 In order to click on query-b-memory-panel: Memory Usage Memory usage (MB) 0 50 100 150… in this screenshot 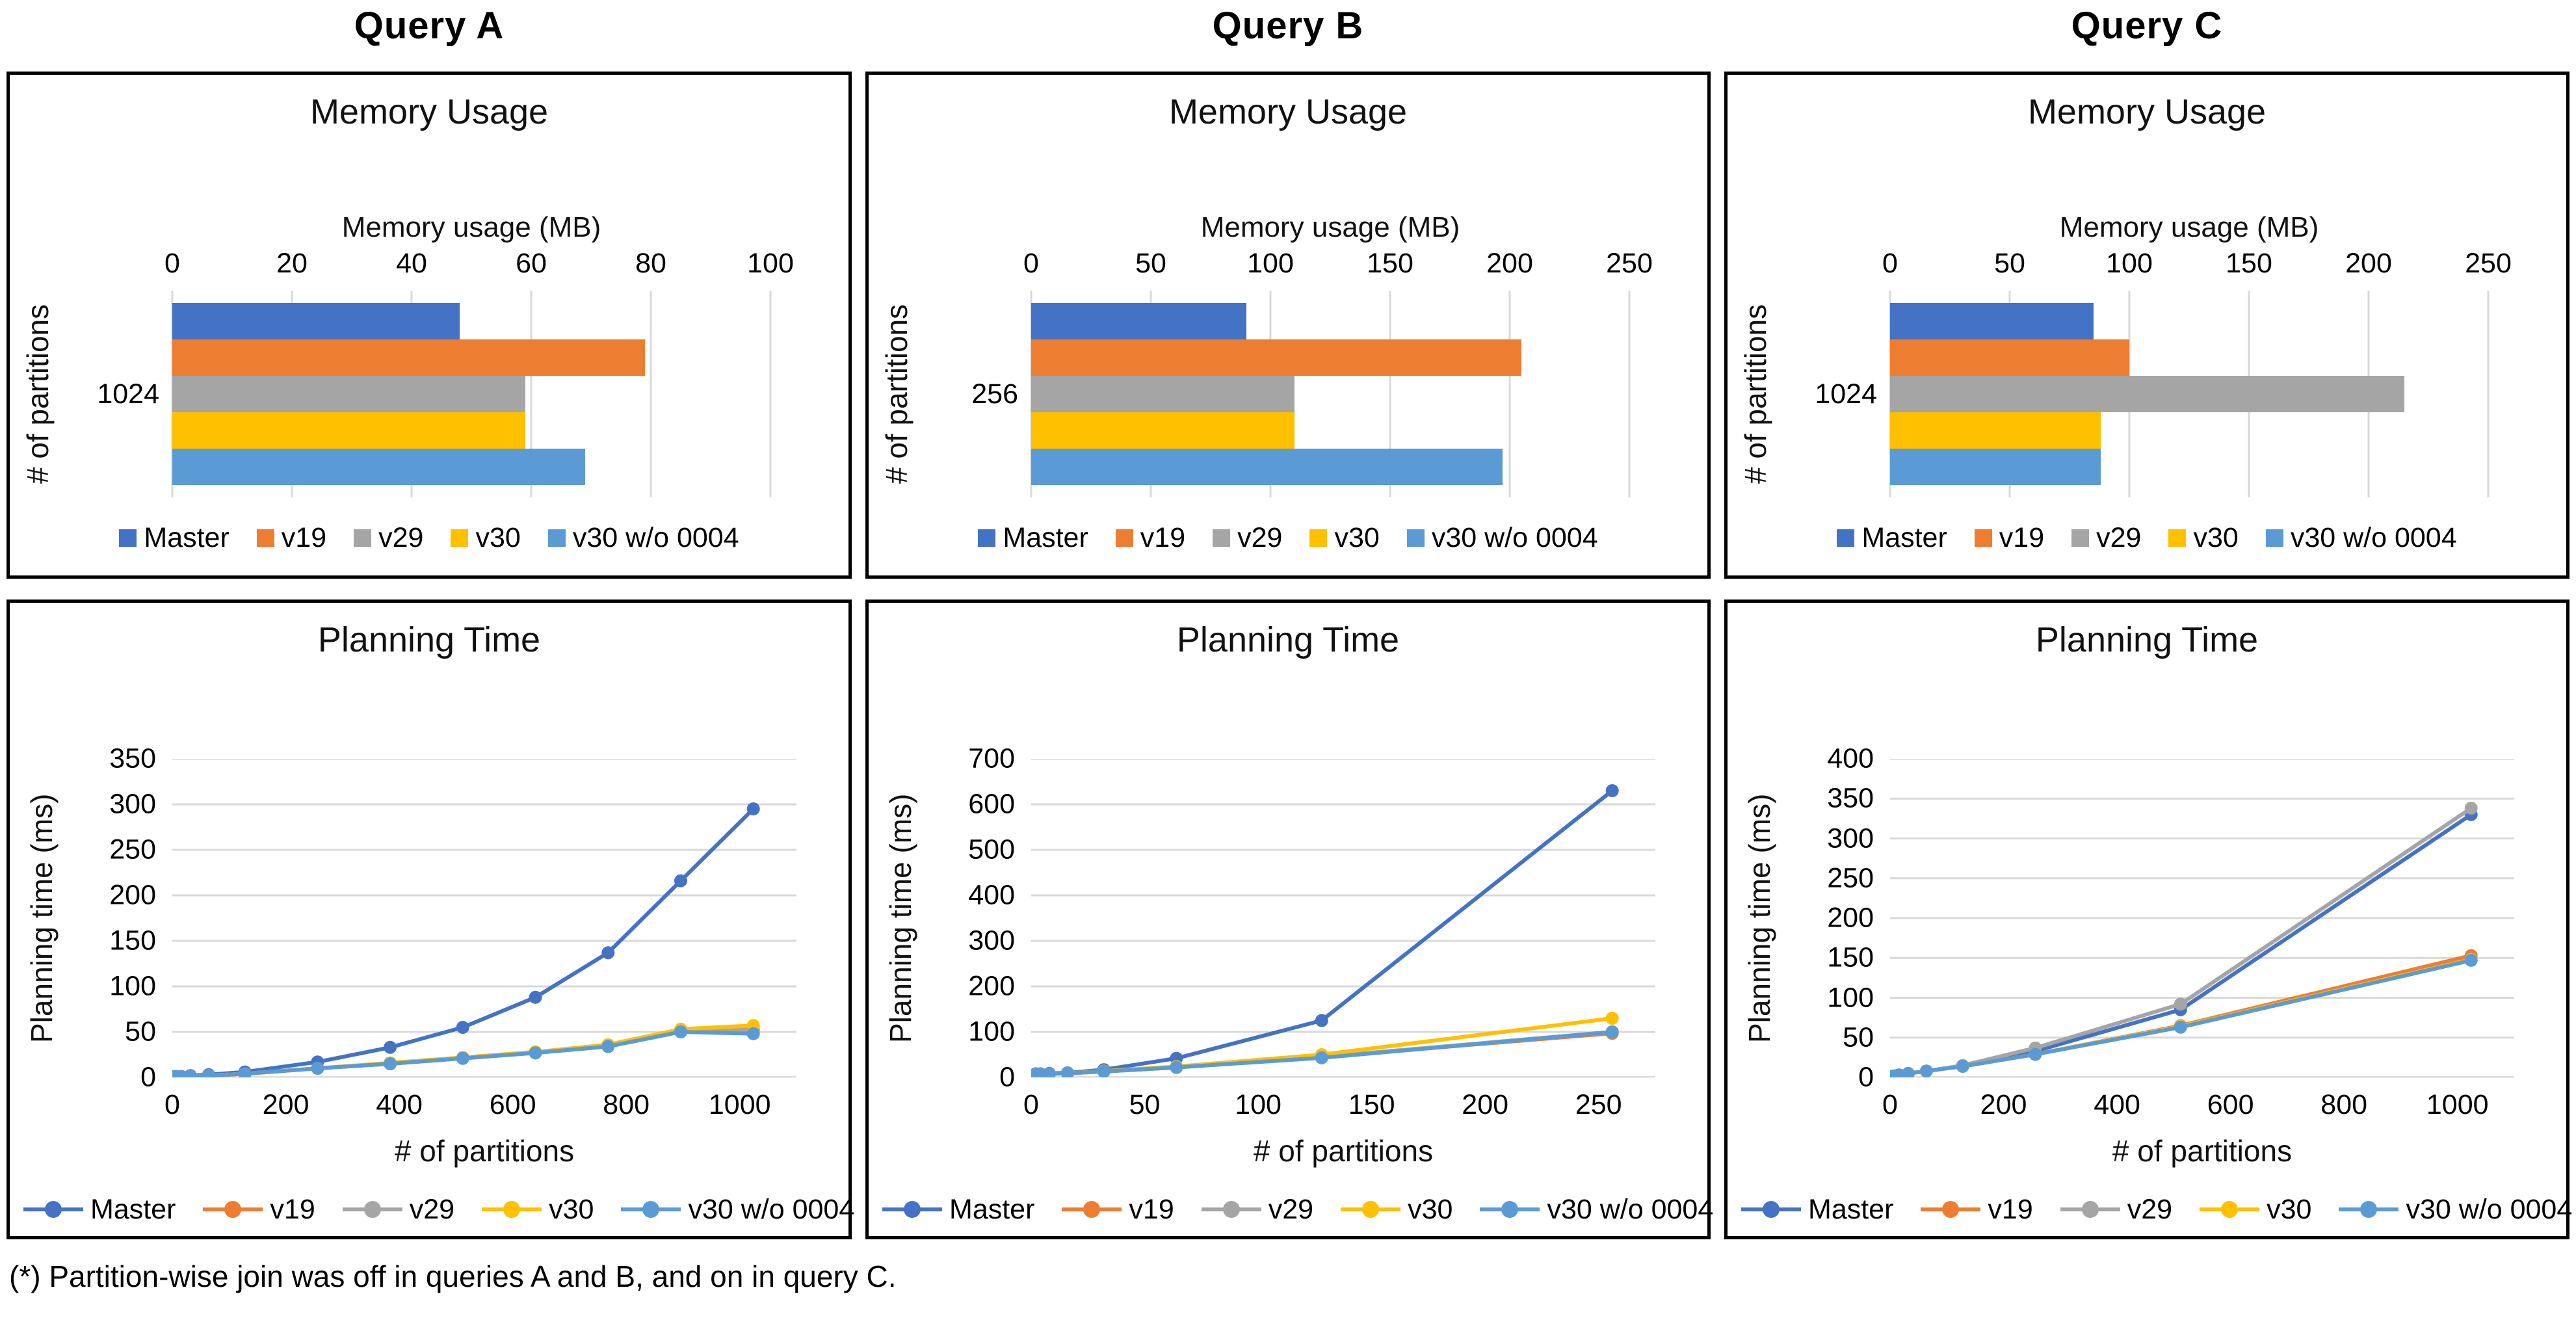, I will do `click(1288, 325)`.